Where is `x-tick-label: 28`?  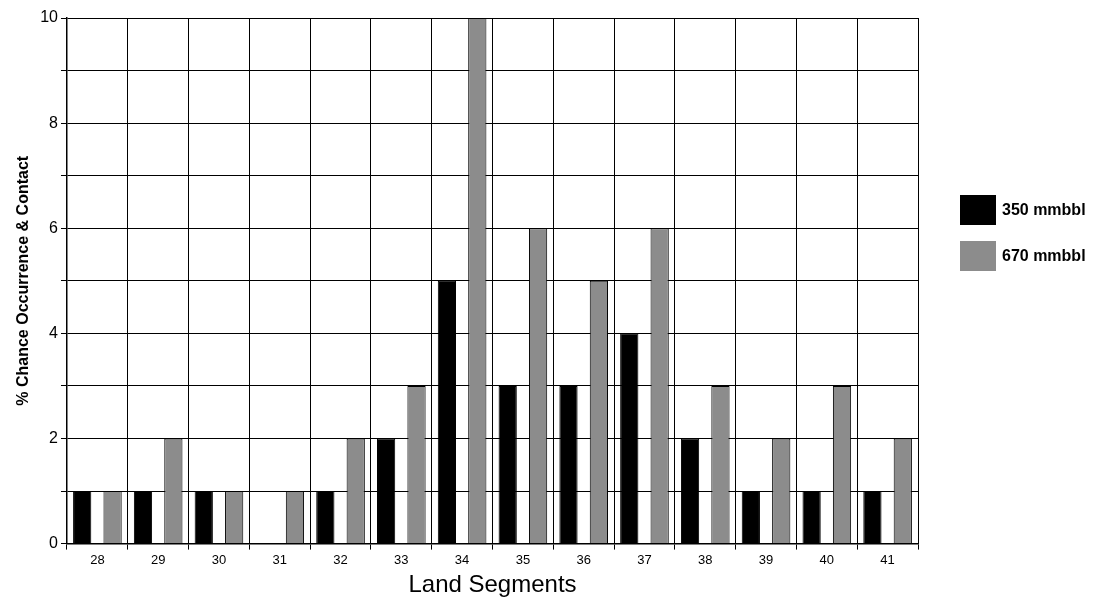 x-tick-label: 28 is located at coordinates (97, 559).